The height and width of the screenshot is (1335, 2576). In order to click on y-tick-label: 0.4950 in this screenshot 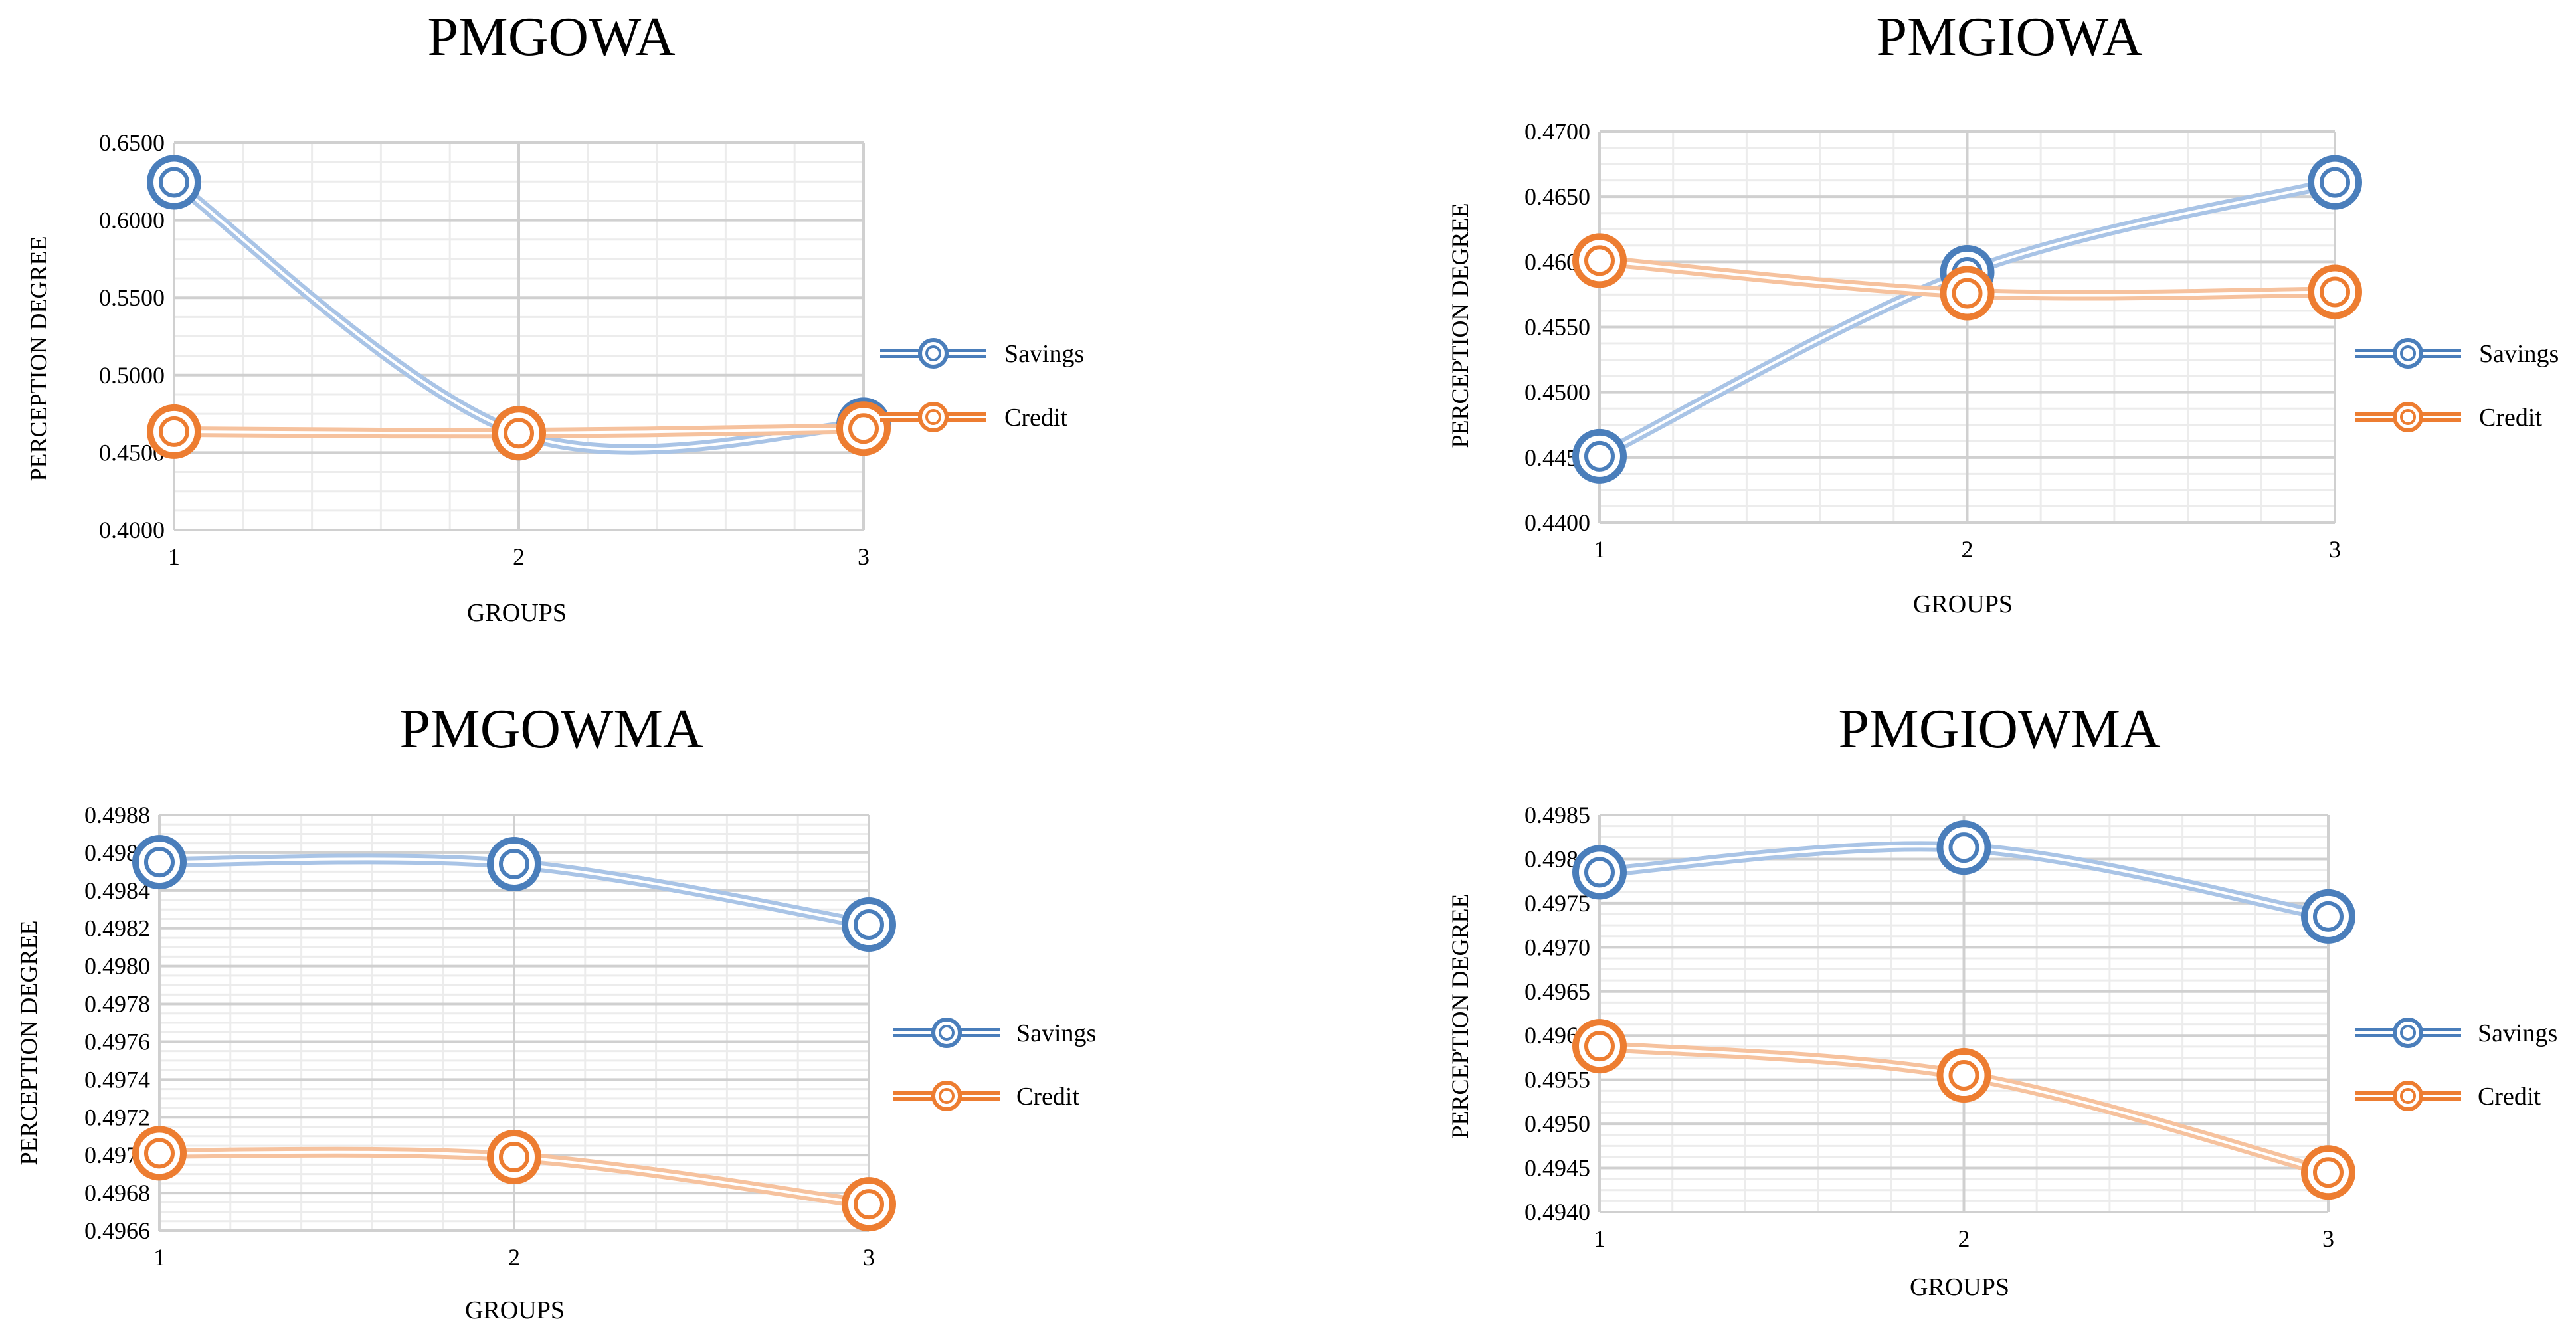, I will do `click(1557, 1124)`.